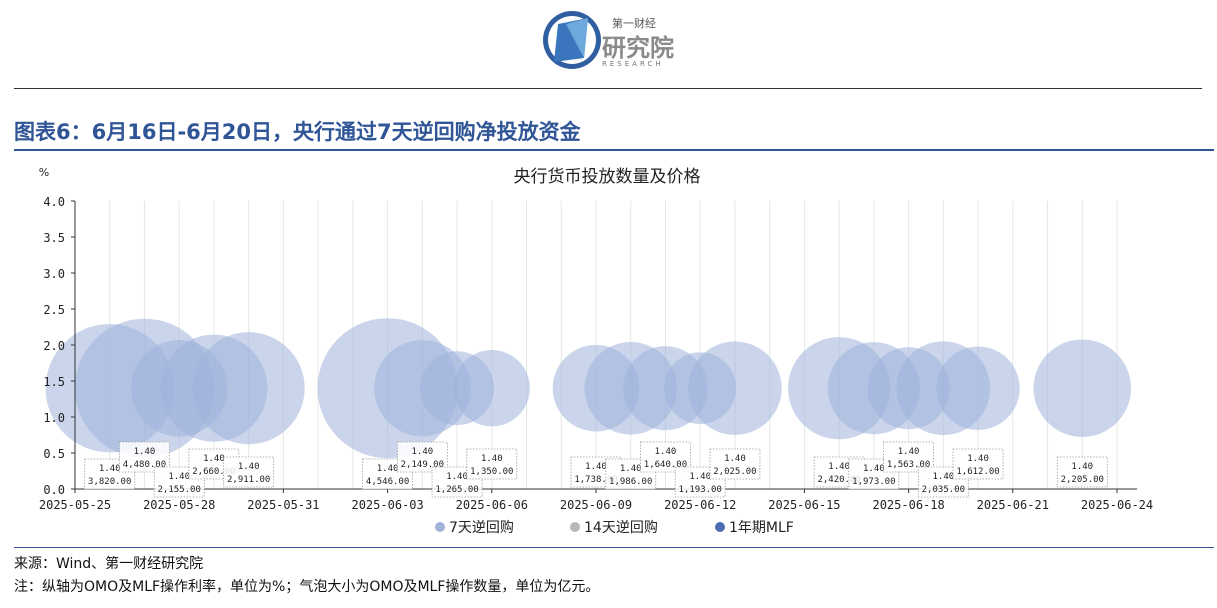  I want to click on brand-cn-big: 研究院, so click(638, 48).